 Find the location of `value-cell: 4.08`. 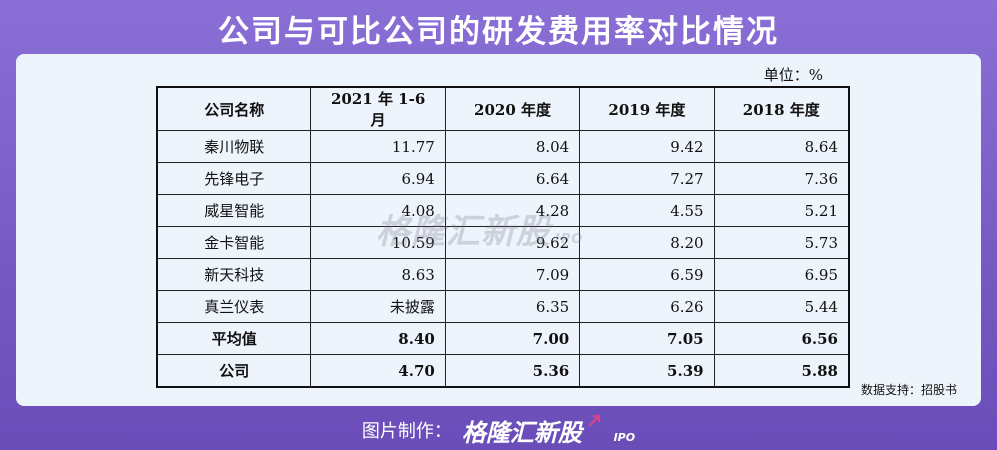

value-cell: 4.08 is located at coordinates (378, 210).